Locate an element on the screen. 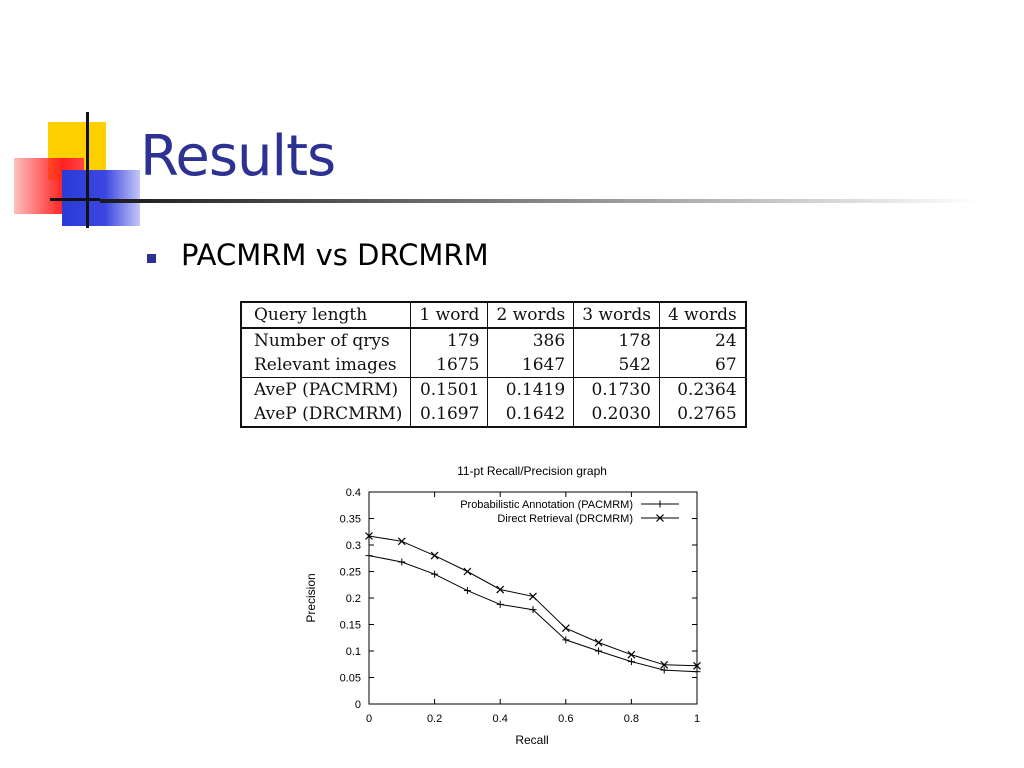  y-tick-label: 0.3 is located at coordinates (353, 546).